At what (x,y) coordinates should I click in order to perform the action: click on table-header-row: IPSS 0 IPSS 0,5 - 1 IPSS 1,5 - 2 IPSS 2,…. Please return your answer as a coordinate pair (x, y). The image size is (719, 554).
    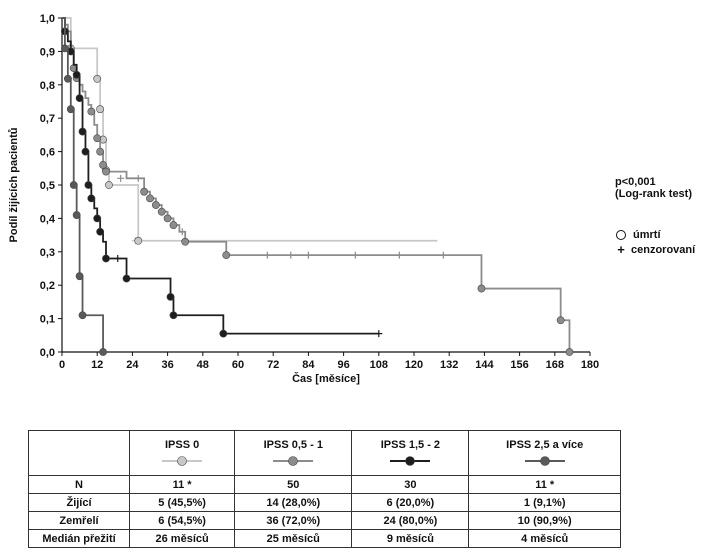
    Looking at the image, I should click on (324, 453).